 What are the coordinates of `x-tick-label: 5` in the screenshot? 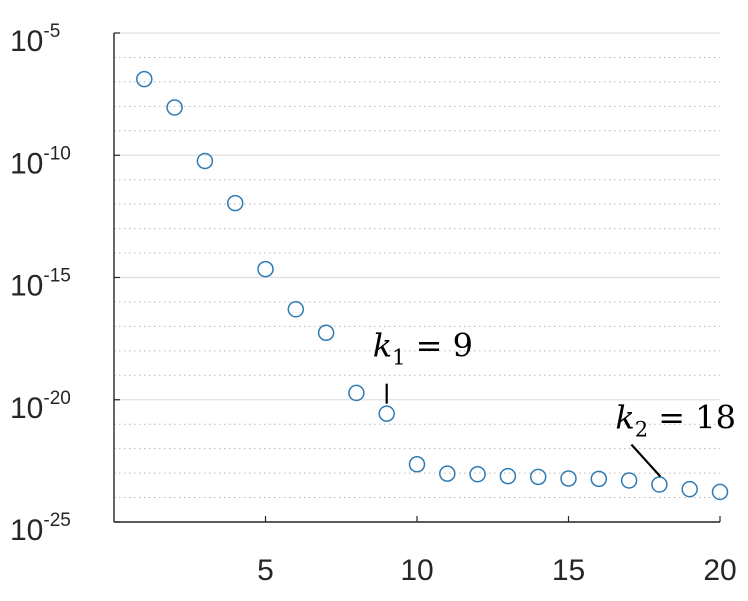 It's located at (265, 570).